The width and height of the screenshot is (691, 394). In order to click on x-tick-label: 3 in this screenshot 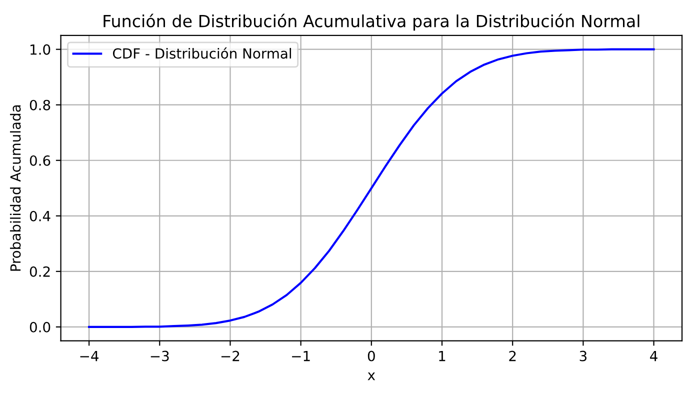, I will do `click(583, 356)`.